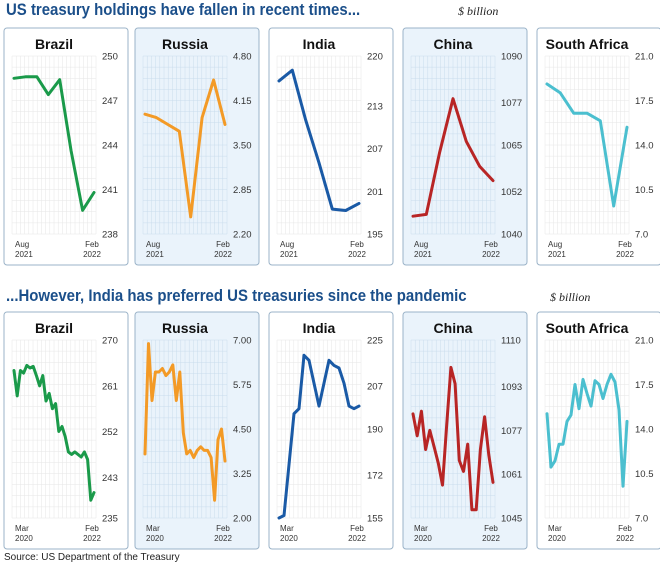 The image size is (660, 567). Describe the element at coordinates (110, 432) in the screenshot. I see `y-tick-label: 252` at that location.